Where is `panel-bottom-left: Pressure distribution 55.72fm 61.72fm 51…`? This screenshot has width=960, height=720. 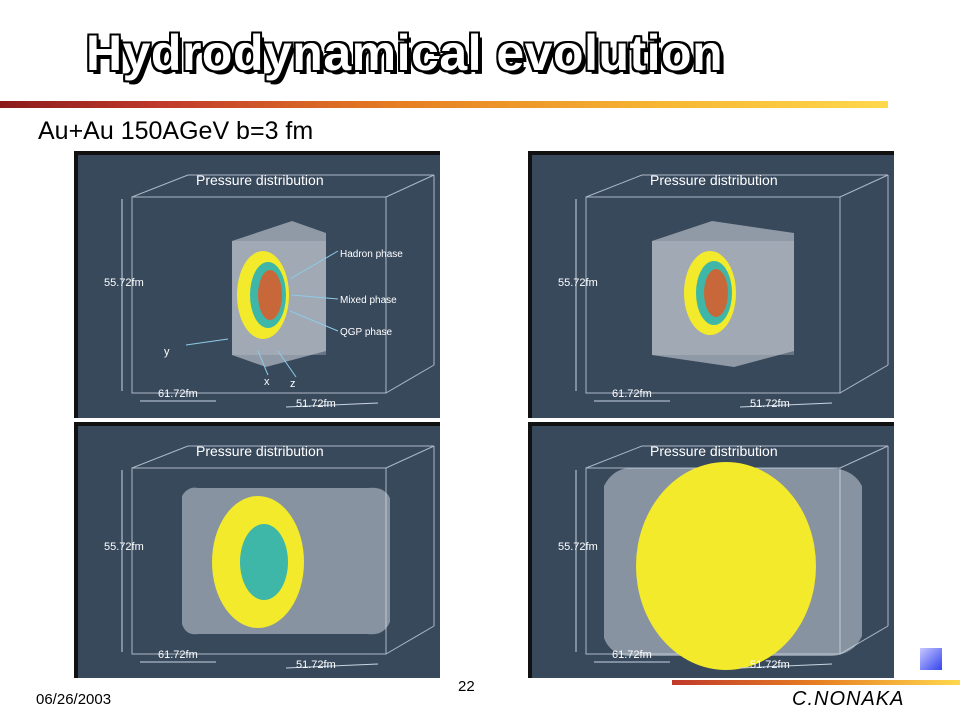
panel-bottom-left: Pressure distribution 55.72fm 61.72fm 51… is located at coordinates (257, 550).